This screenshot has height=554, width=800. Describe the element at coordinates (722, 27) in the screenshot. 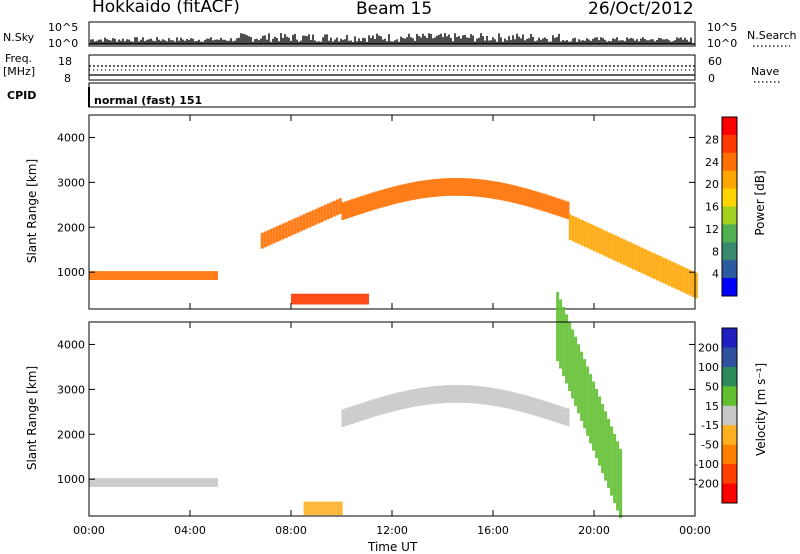

I see `nsearch-tick-top: 10^5` at that location.